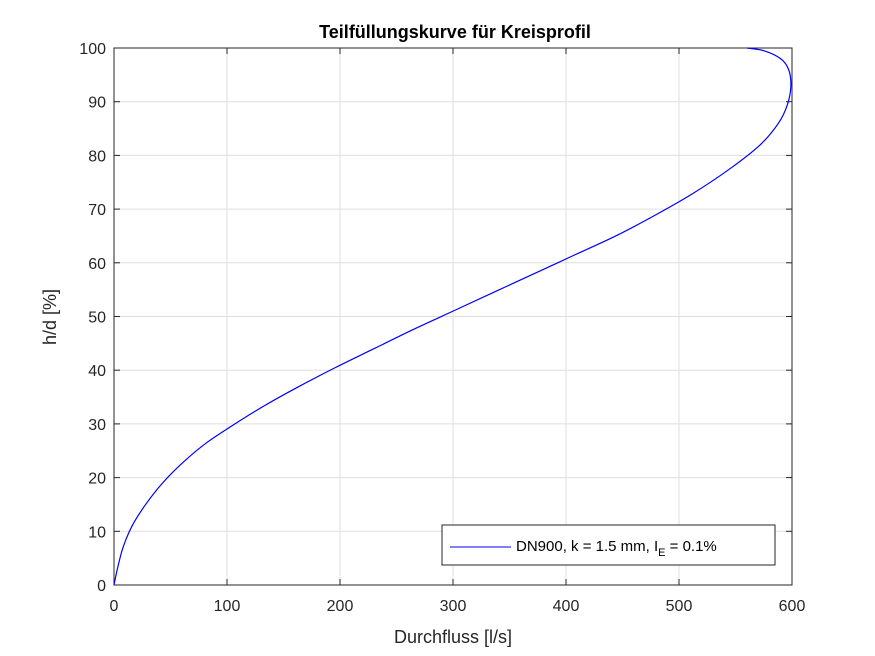 This screenshot has width=875, height=656. I want to click on y-axis-label: h/d [%], so click(50, 317).